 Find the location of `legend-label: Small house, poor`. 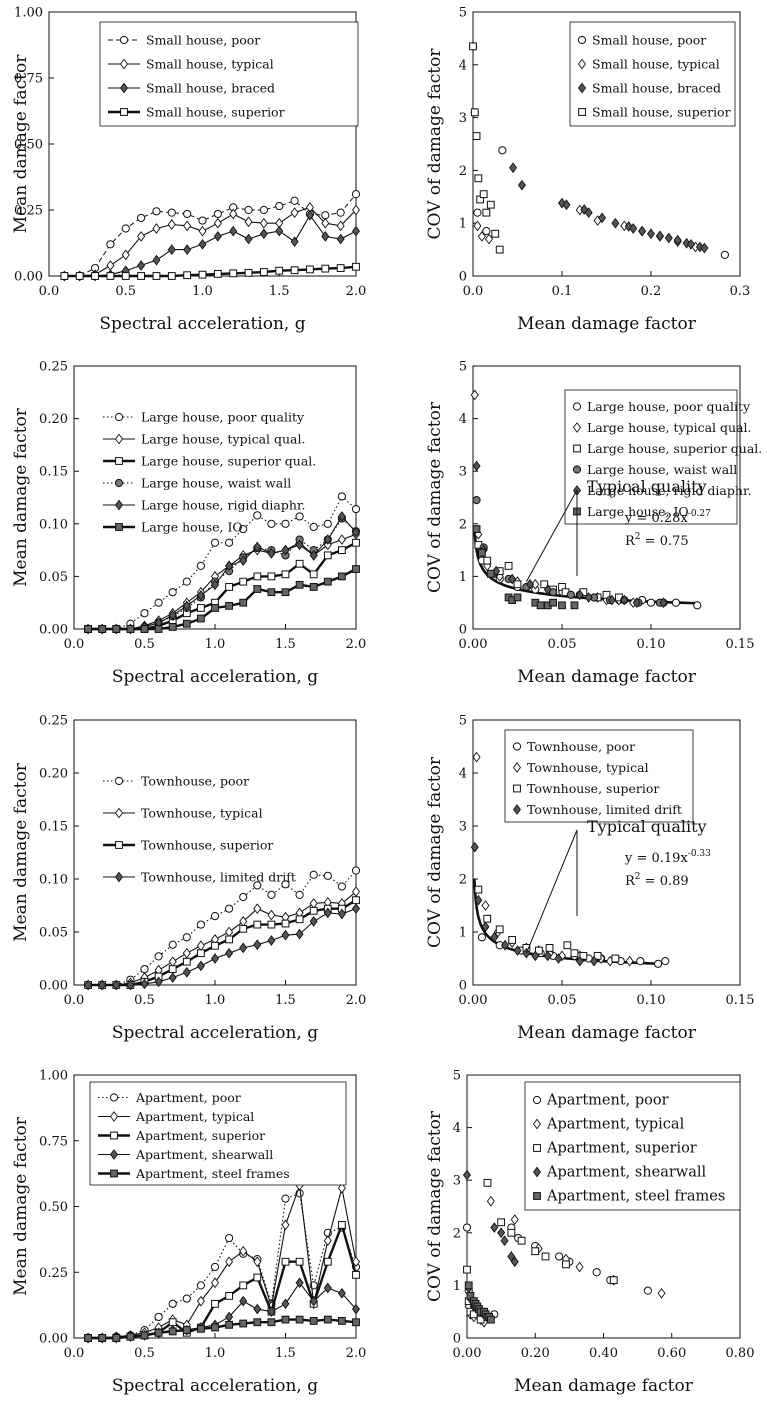

legend-label: Small house, poor is located at coordinates (203, 40).